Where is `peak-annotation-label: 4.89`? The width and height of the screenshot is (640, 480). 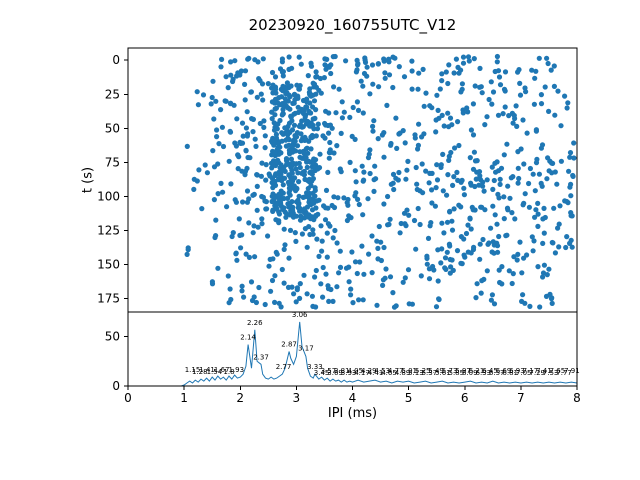 peak-annotation-label: 4.89 is located at coordinates (403, 373).